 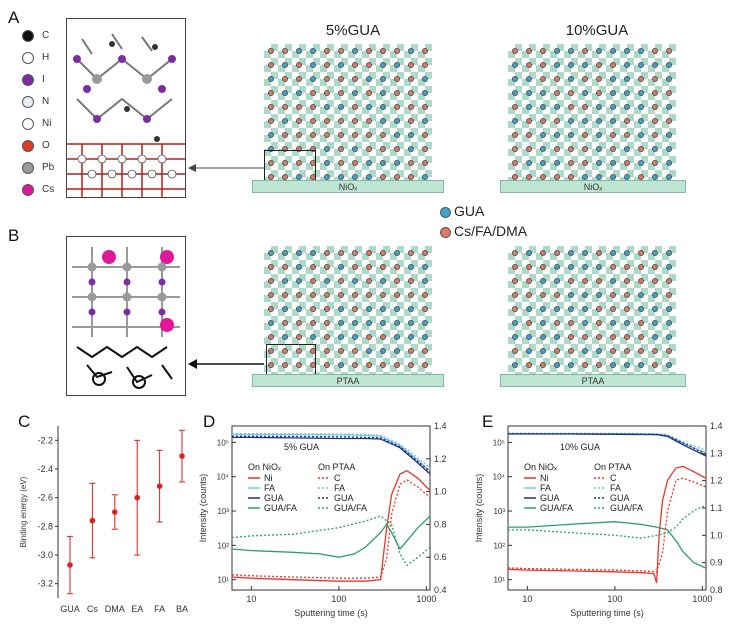 I want to click on chartE-ytick-label: 10¹, so click(x=499, y=580).